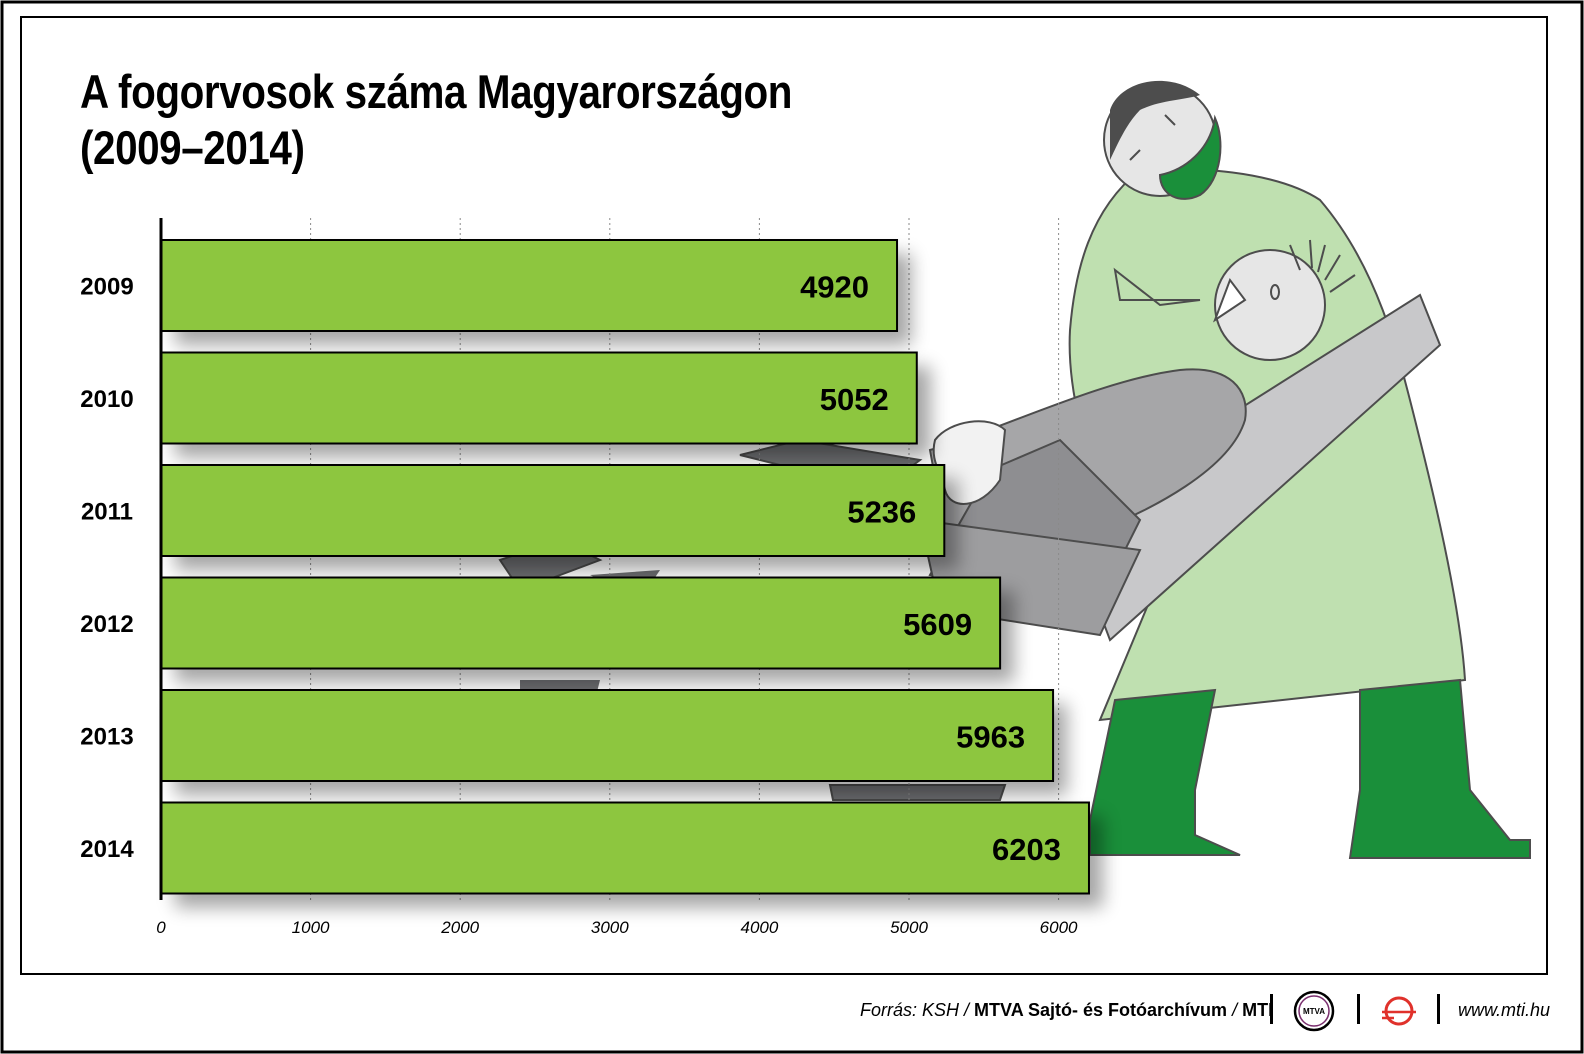  I want to click on mti-logo-icon, so click(1399, 1011).